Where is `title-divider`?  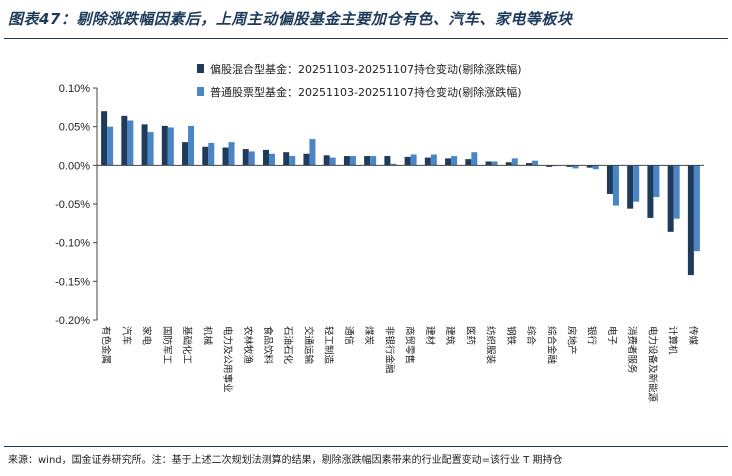
title-divider is located at coordinates (366, 38).